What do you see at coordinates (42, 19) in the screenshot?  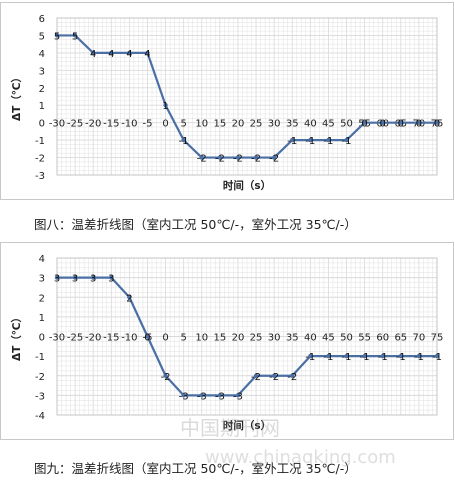 I see `y-tick-label: 6` at bounding box center [42, 19].